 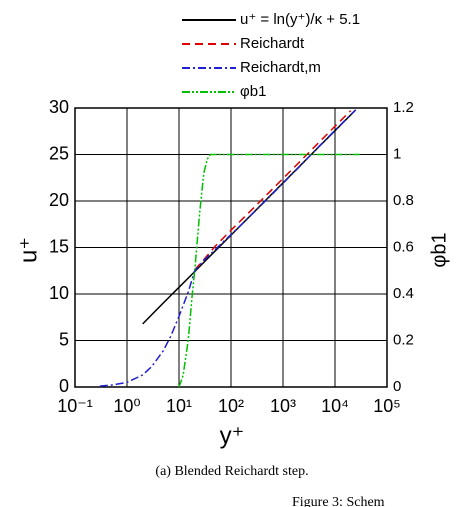 What do you see at coordinates (403, 200) in the screenshot?
I see `y2-tick-label: 0.8` at bounding box center [403, 200].